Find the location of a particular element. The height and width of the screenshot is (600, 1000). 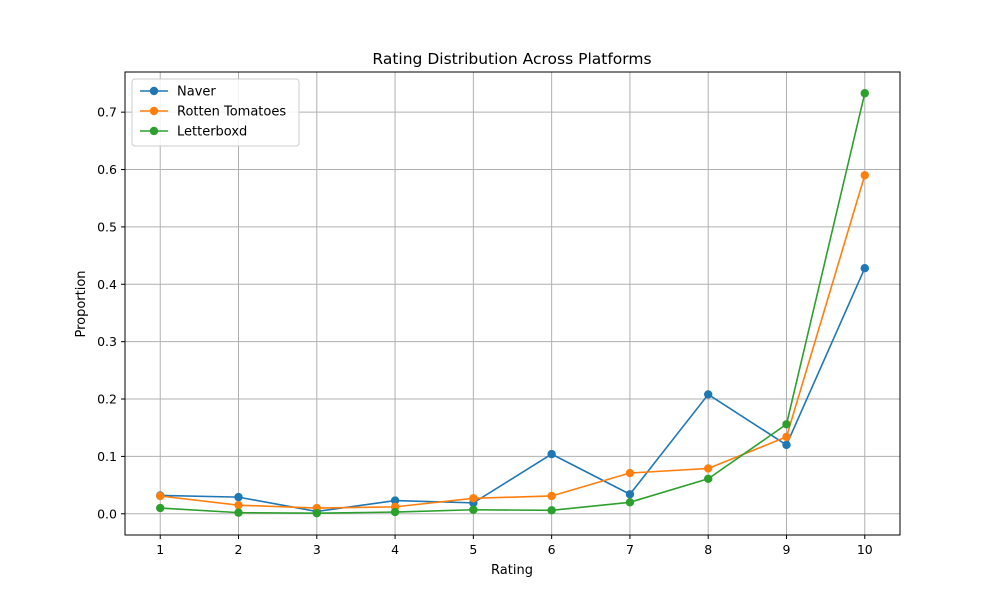

chart-title: Rating Distribution Across Platforms is located at coordinates (511, 59).